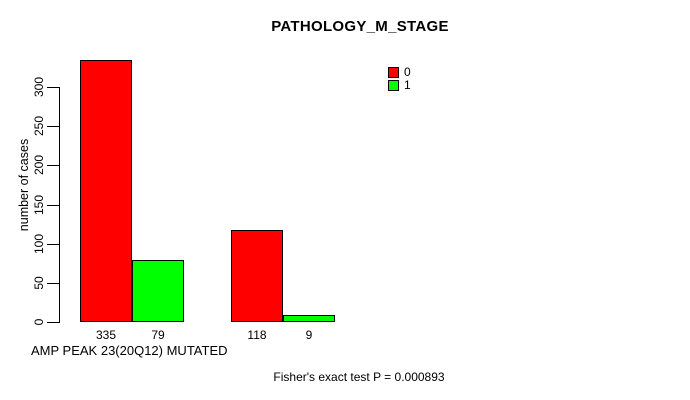 The width and height of the screenshot is (690, 400). What do you see at coordinates (59, 205) in the screenshot?
I see `y-axis-line` at bounding box center [59, 205].